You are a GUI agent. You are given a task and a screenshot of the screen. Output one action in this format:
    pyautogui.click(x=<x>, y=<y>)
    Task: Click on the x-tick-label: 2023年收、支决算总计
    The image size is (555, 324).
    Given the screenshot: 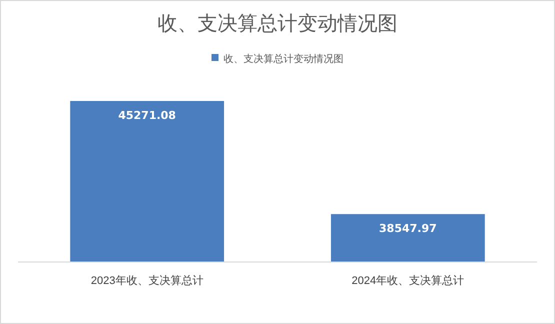 What is the action you would take?
    pyautogui.click(x=147, y=280)
    